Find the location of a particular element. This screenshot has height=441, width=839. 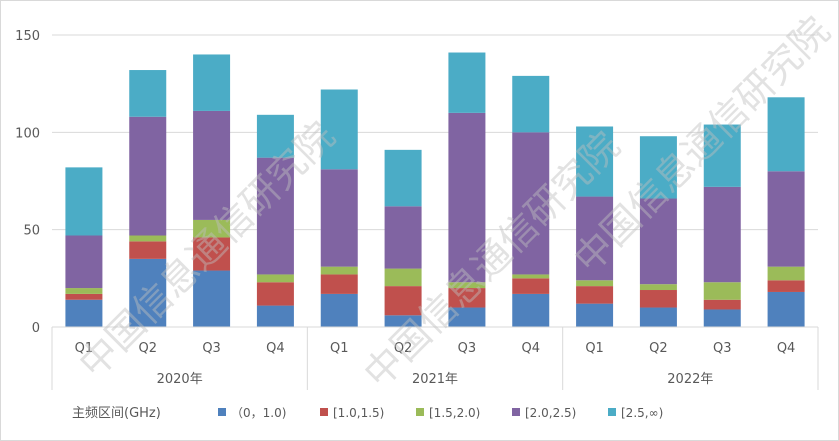

legend-label: [2.5,∞) is located at coordinates (642, 413).